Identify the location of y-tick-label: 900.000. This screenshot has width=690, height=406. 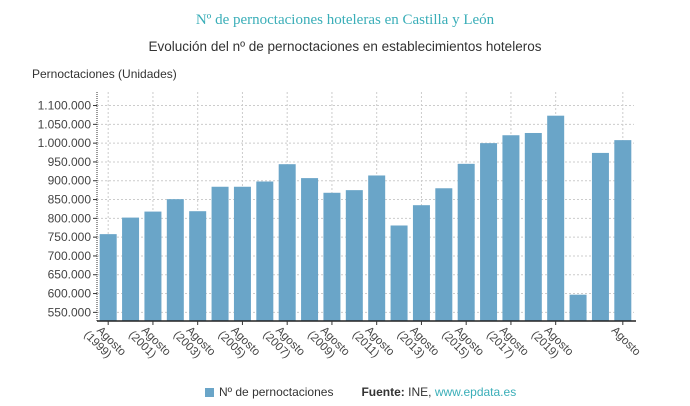
(70, 181).